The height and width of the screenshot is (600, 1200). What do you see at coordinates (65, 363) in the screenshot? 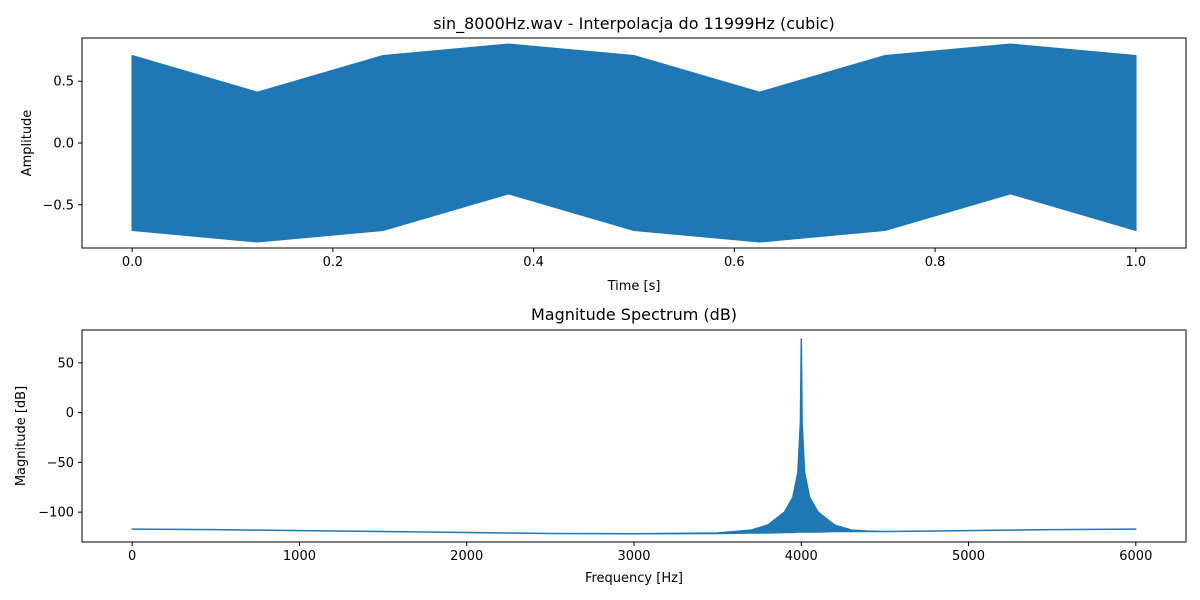
I see `spectrum-y-tick-label: 50` at bounding box center [65, 363].